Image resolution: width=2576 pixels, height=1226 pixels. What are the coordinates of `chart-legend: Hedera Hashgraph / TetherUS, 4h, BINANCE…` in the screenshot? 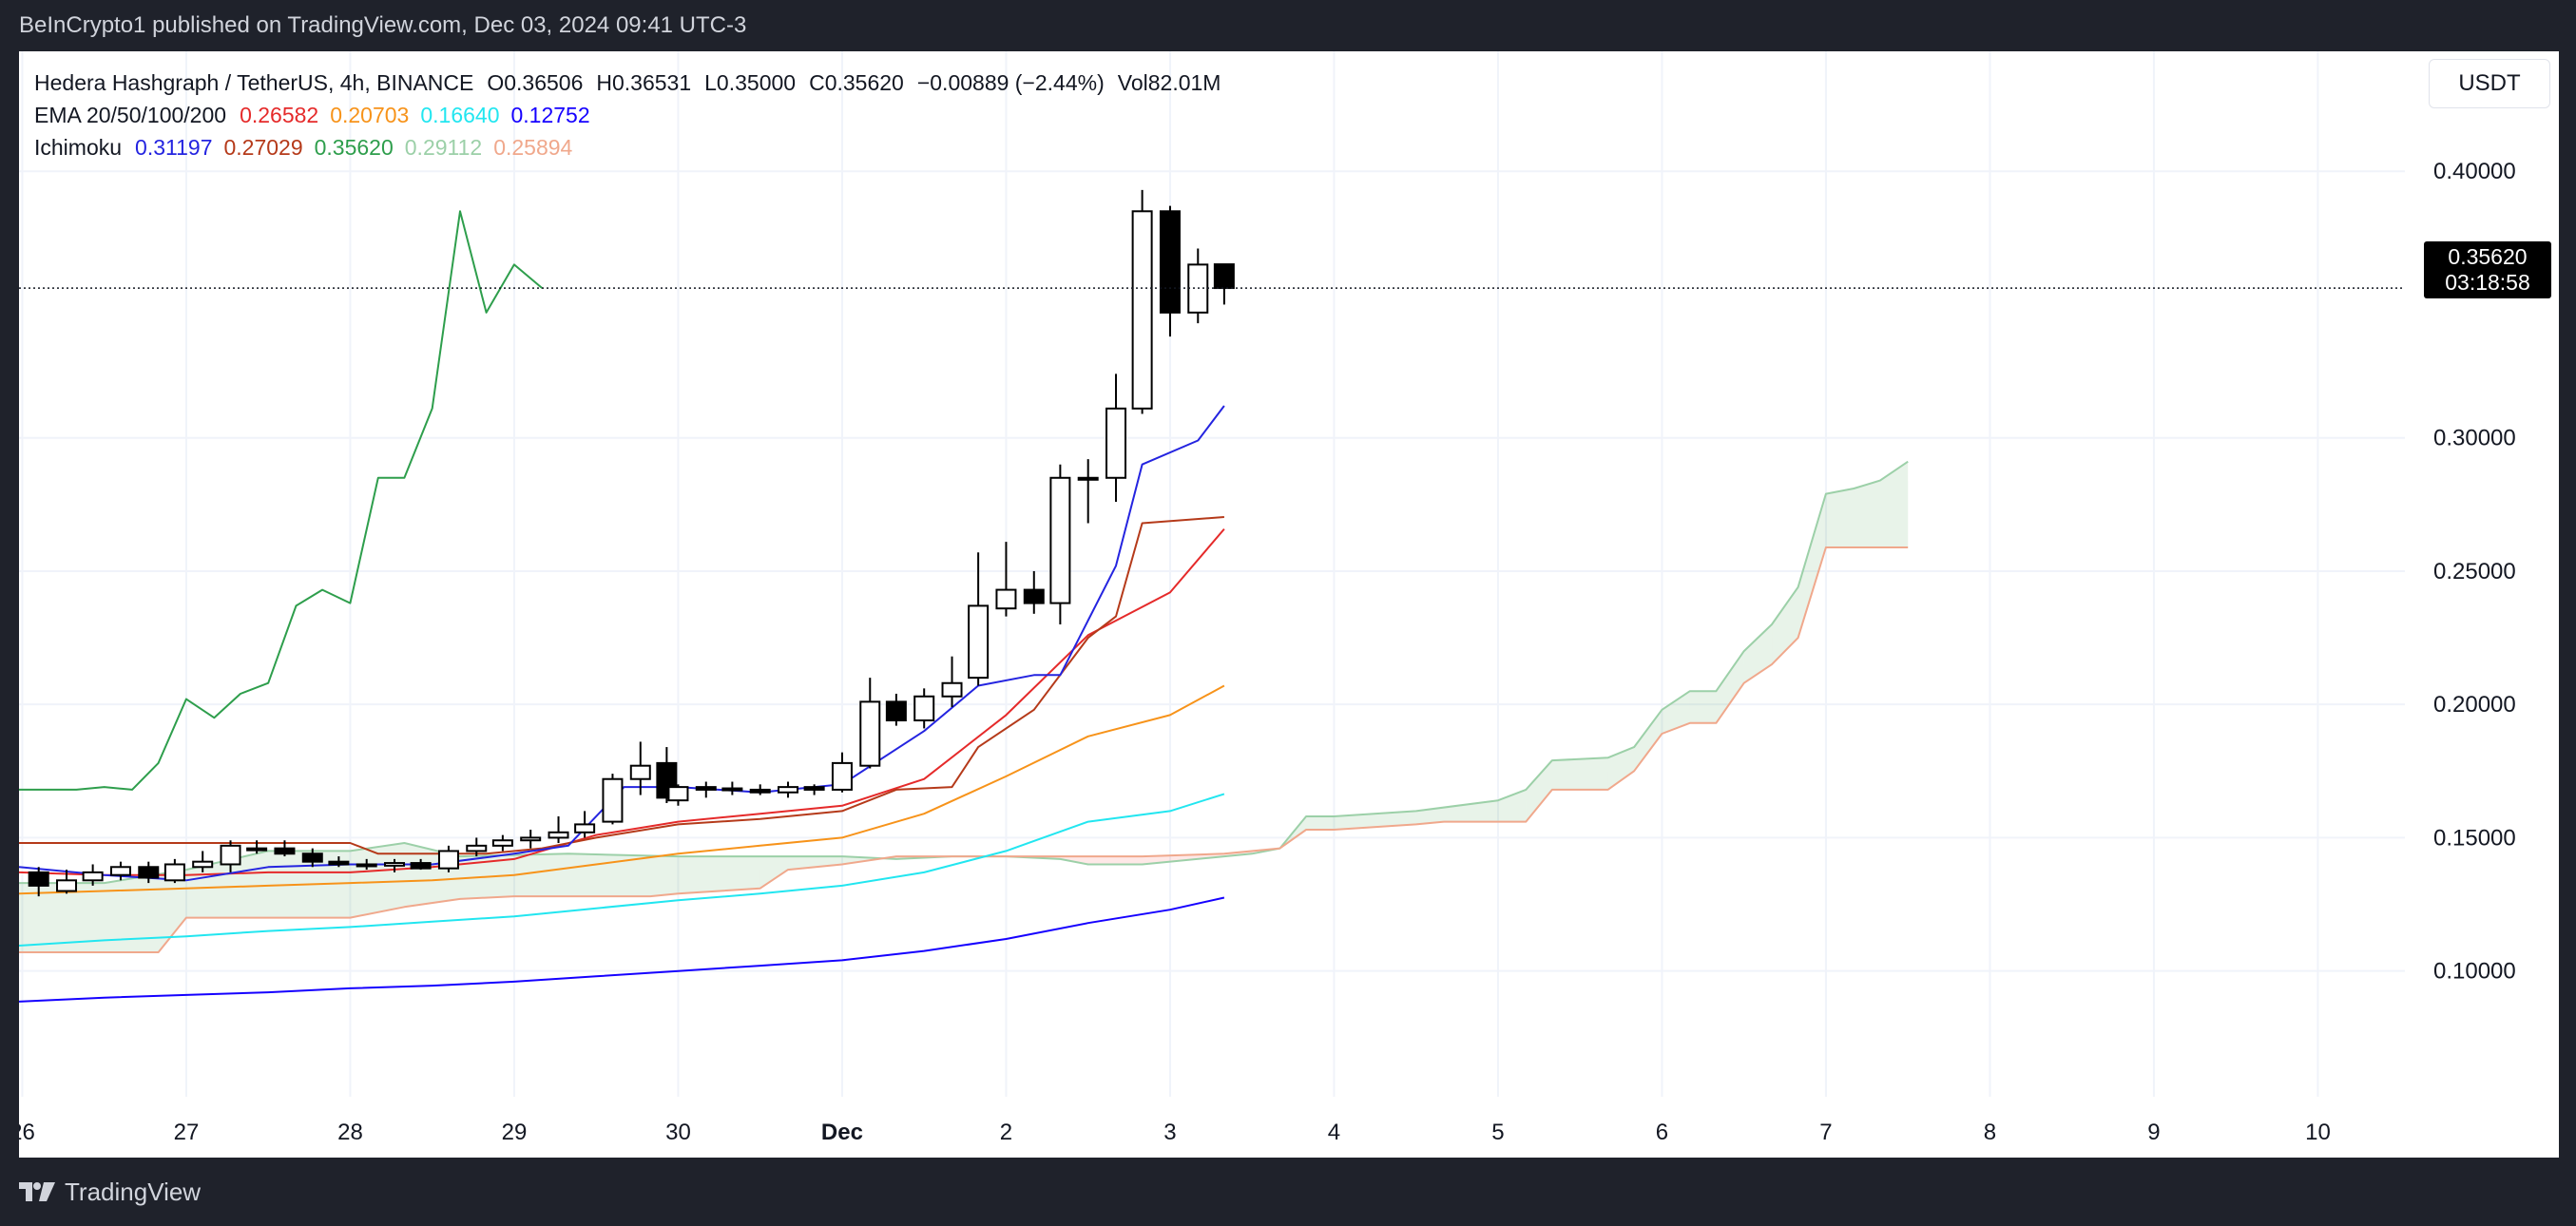 It's located at (627, 115).